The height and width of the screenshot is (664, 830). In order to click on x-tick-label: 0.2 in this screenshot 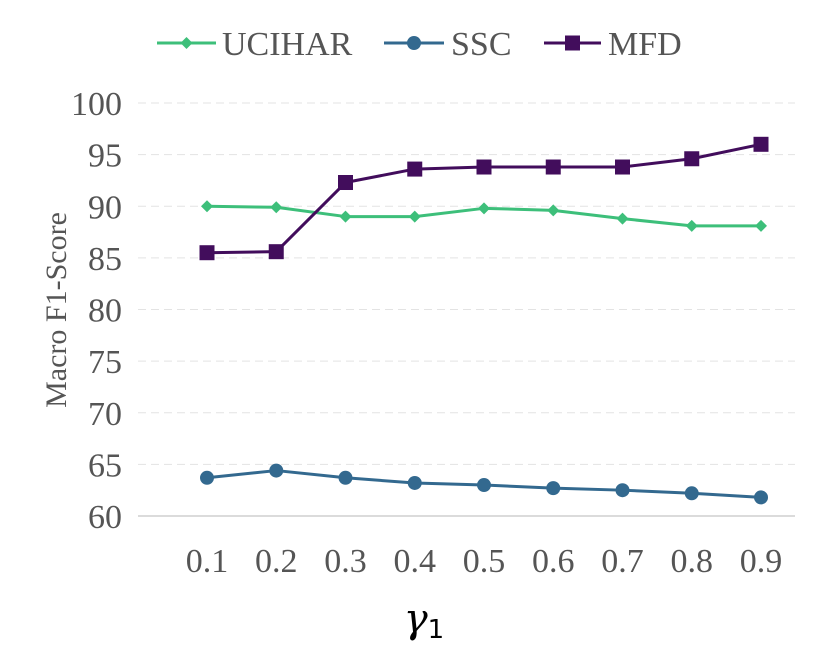, I will do `click(276, 561)`.